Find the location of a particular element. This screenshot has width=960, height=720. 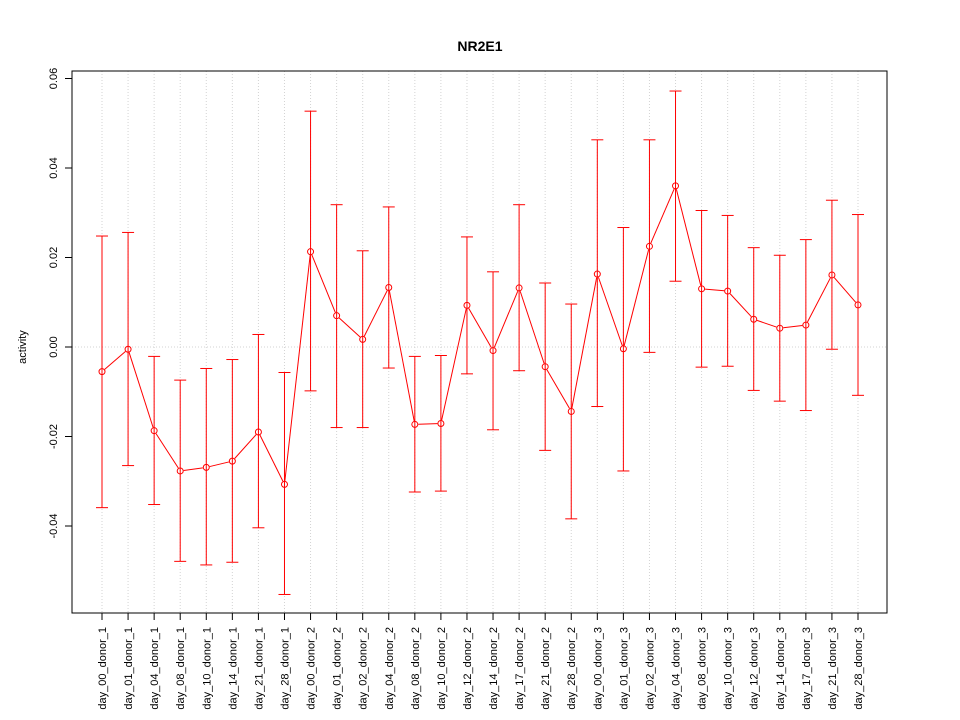

x-tick-label: day_02_donor_3 is located at coordinates (650, 668).